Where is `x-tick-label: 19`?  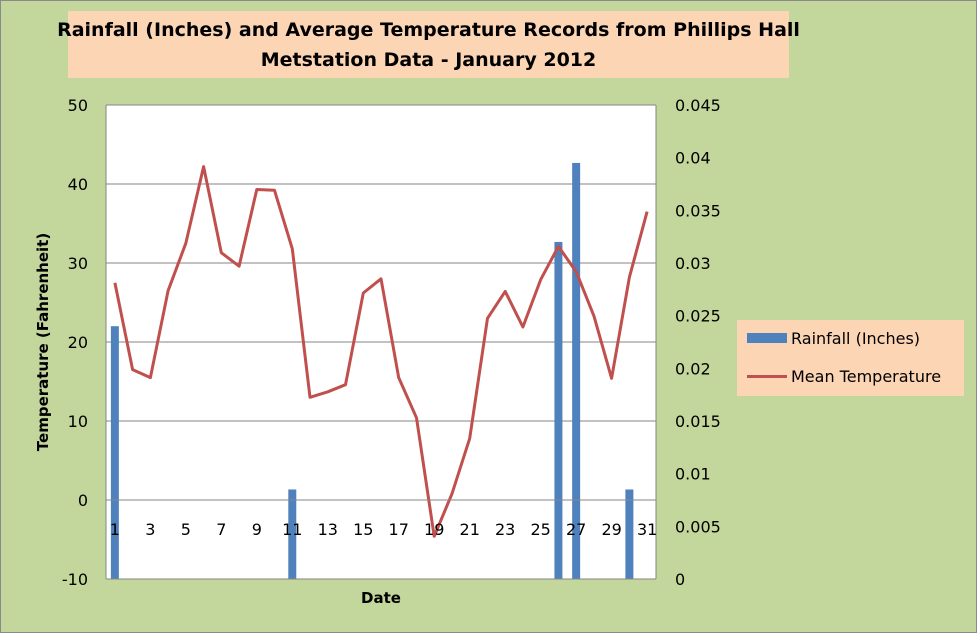 x-tick-label: 19 is located at coordinates (434, 529).